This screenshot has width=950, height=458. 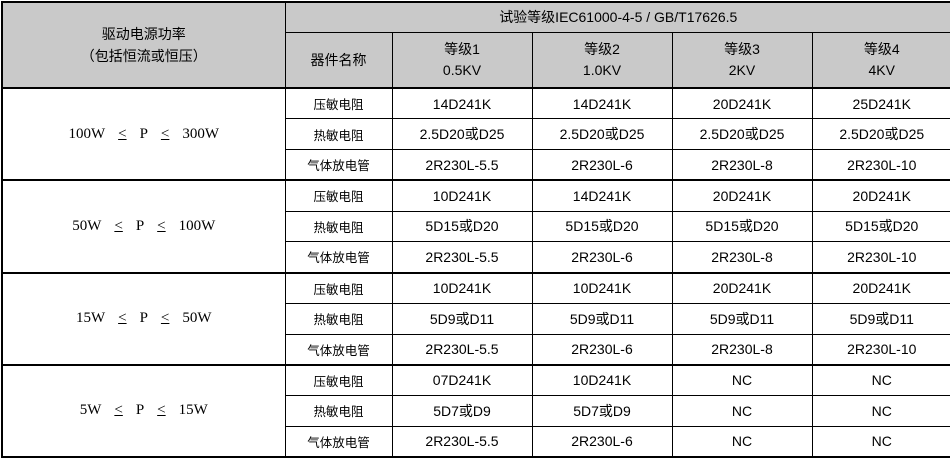 I want to click on level-voltage: 0.5KV, so click(x=462, y=70).